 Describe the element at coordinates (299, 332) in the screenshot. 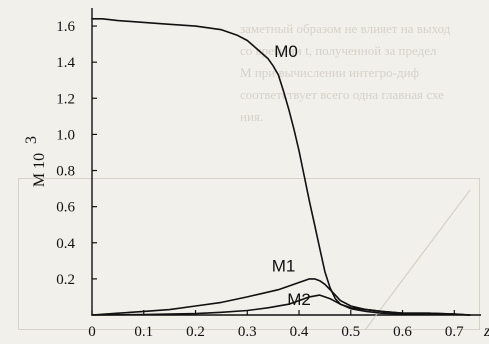

I see `x-tick-label: 0.4` at that location.